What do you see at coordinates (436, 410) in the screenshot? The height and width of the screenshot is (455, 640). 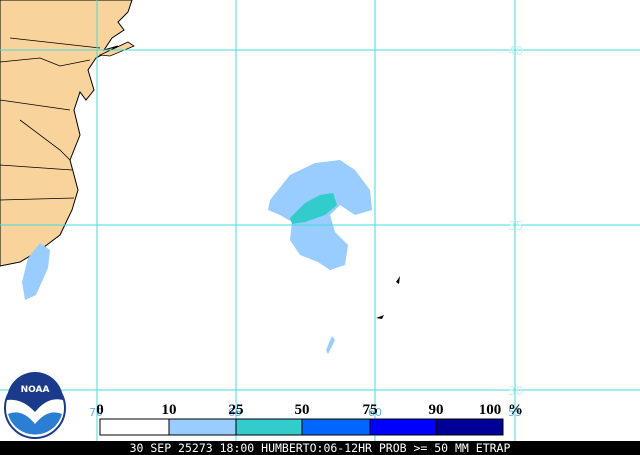 I see `legend-tick: 90` at bounding box center [436, 410].